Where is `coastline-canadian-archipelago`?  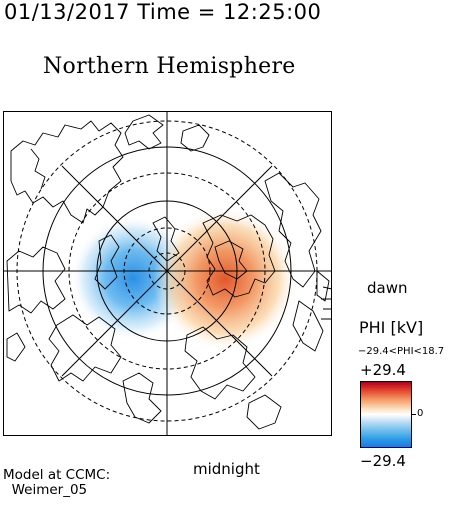 coastline-canadian-archipelago is located at coordinates (293, 230).